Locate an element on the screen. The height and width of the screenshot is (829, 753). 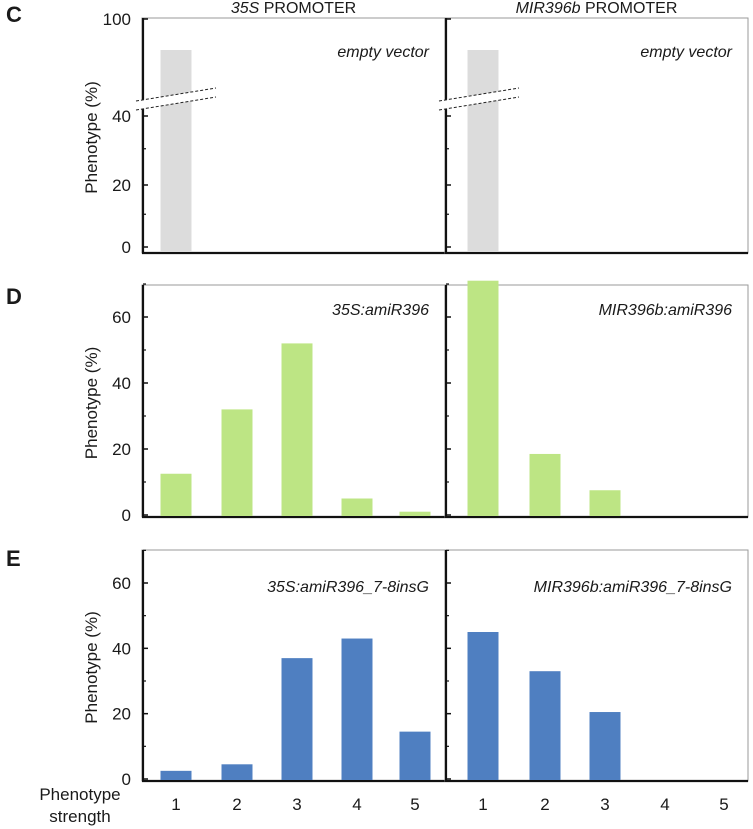
y-tick-label-D-20: 20 is located at coordinates (121, 449).